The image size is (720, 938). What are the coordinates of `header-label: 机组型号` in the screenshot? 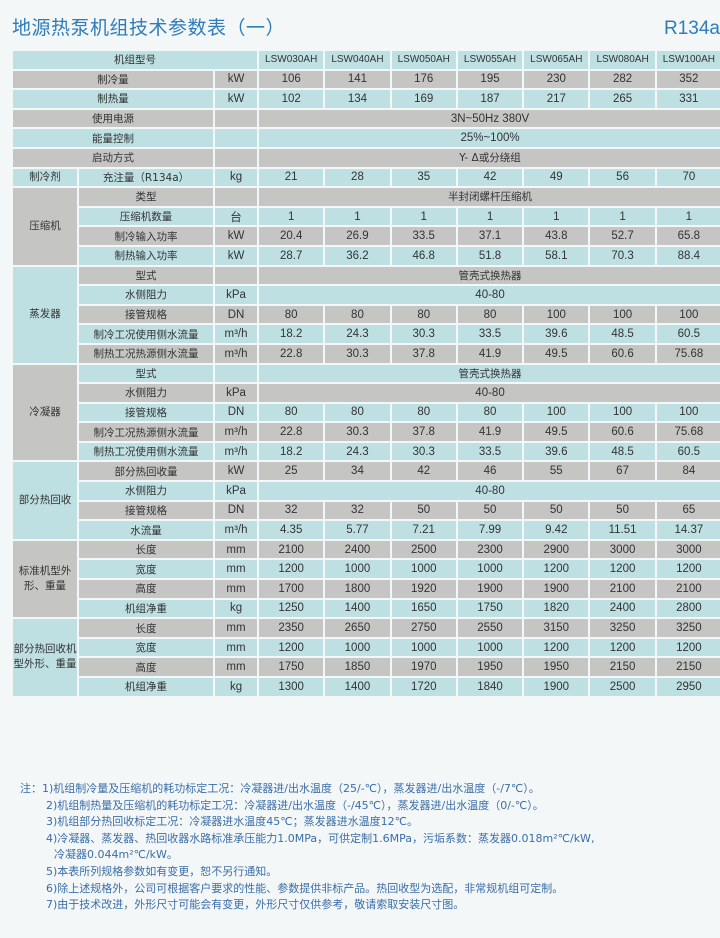 It's located at (135, 60).